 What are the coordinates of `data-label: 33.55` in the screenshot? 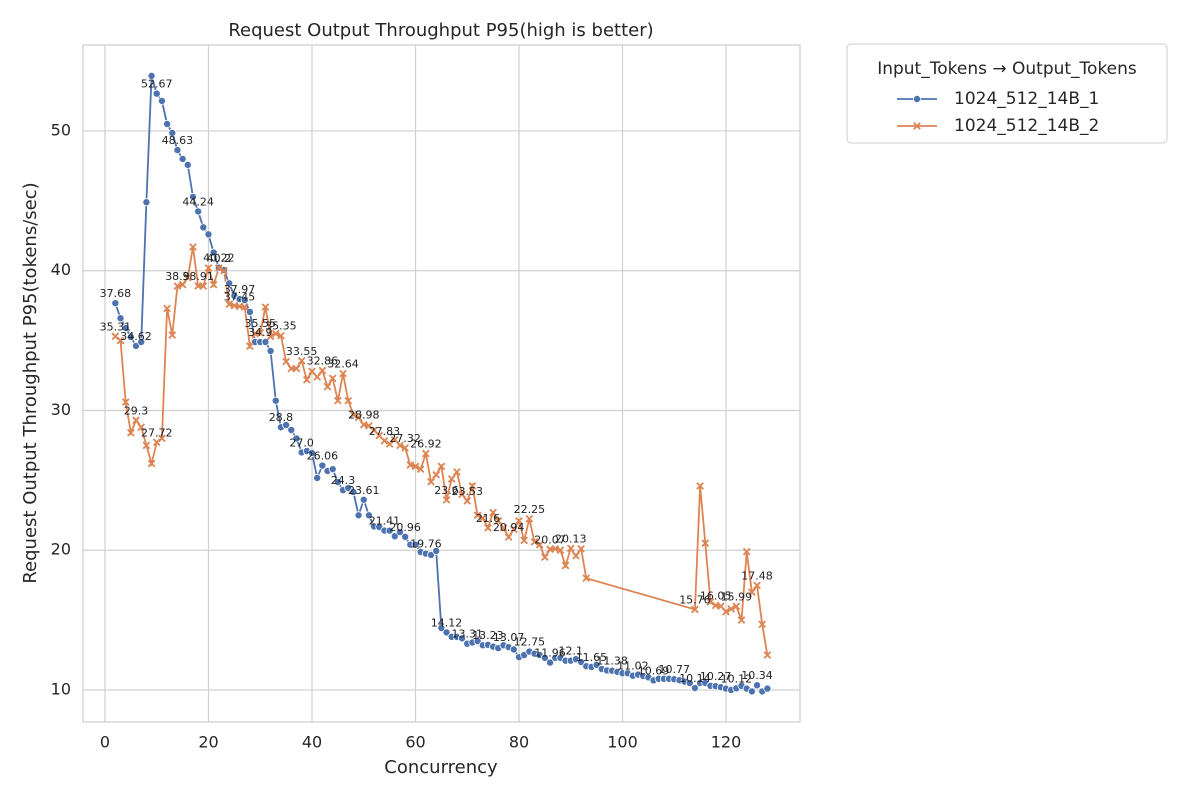 It's located at (302, 351).